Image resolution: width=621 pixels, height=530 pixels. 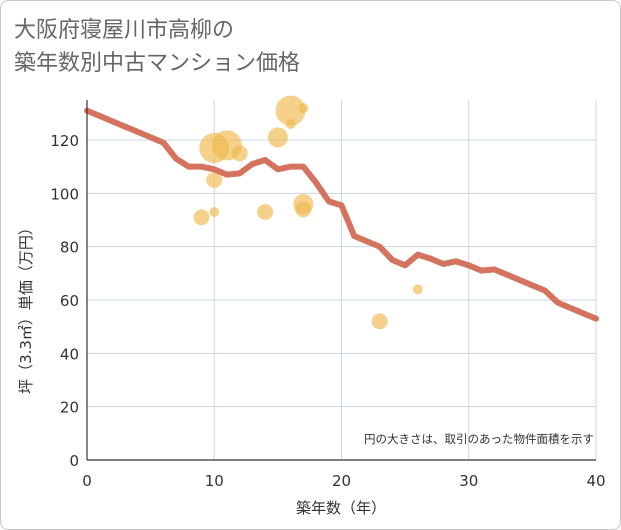 What do you see at coordinates (468, 481) in the screenshot?
I see `x-tick-label-30: 30` at bounding box center [468, 481].